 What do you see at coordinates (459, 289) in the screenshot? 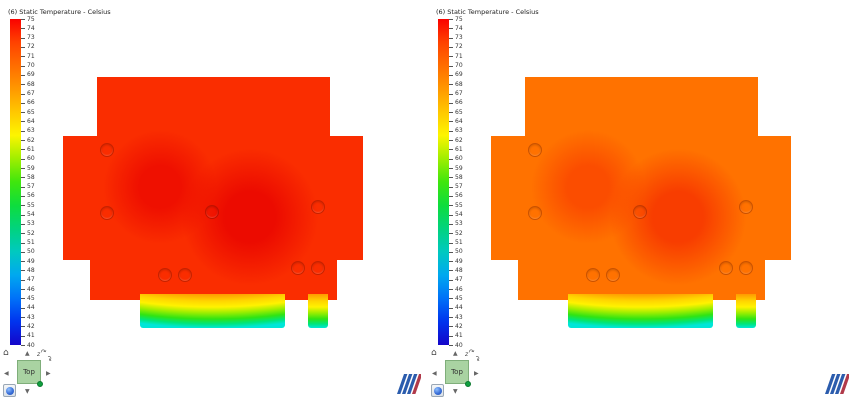
I see `legend-tick-label: 46` at bounding box center [459, 289].